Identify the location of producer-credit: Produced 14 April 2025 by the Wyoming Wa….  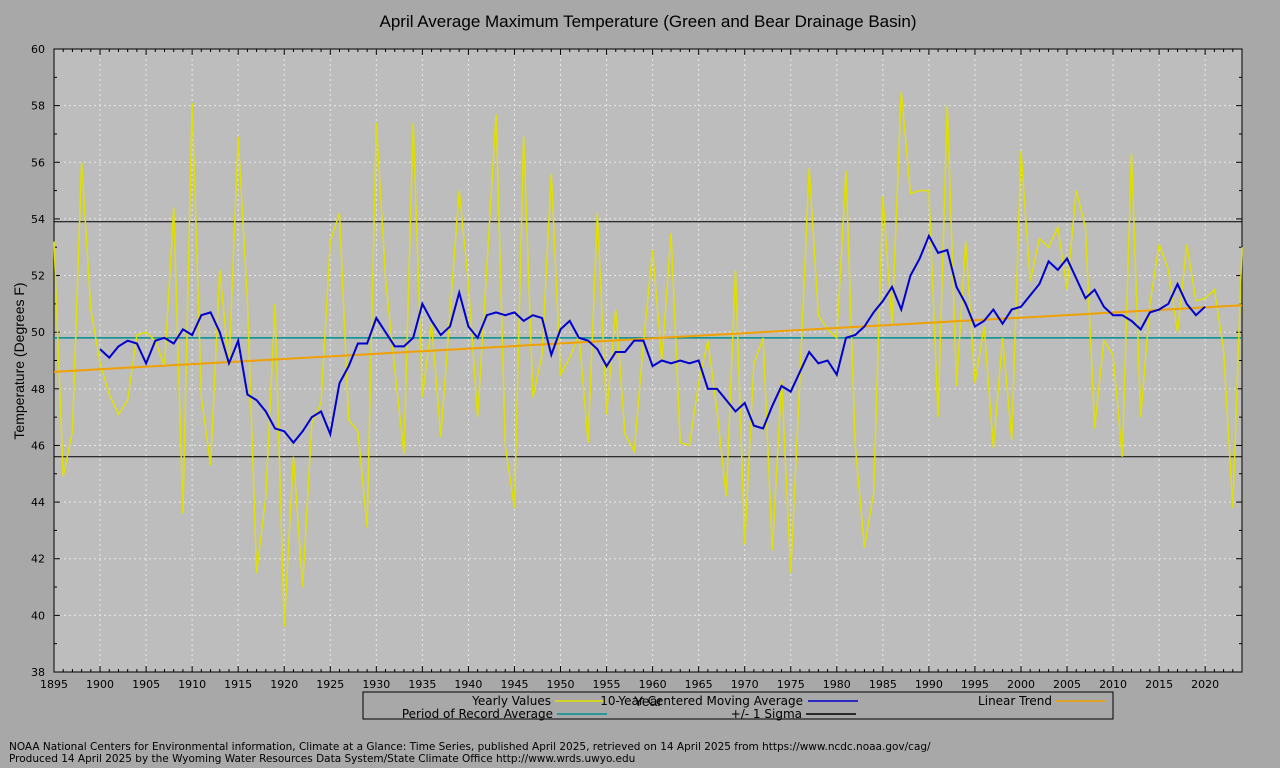
(322, 759).